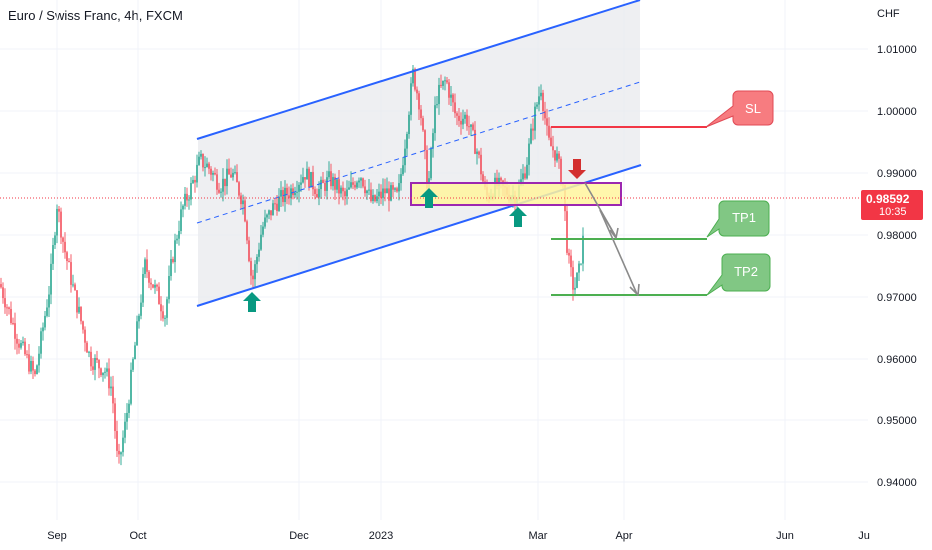 The height and width of the screenshot is (550, 932). I want to click on y-tick-label: 0.99000, so click(897, 174).